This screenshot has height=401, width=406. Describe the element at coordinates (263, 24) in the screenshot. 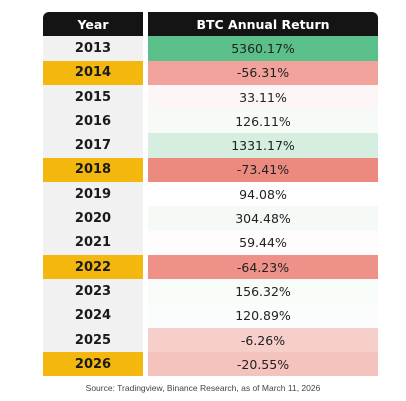

I see `return-column-header: BTC Annual Return` at that location.